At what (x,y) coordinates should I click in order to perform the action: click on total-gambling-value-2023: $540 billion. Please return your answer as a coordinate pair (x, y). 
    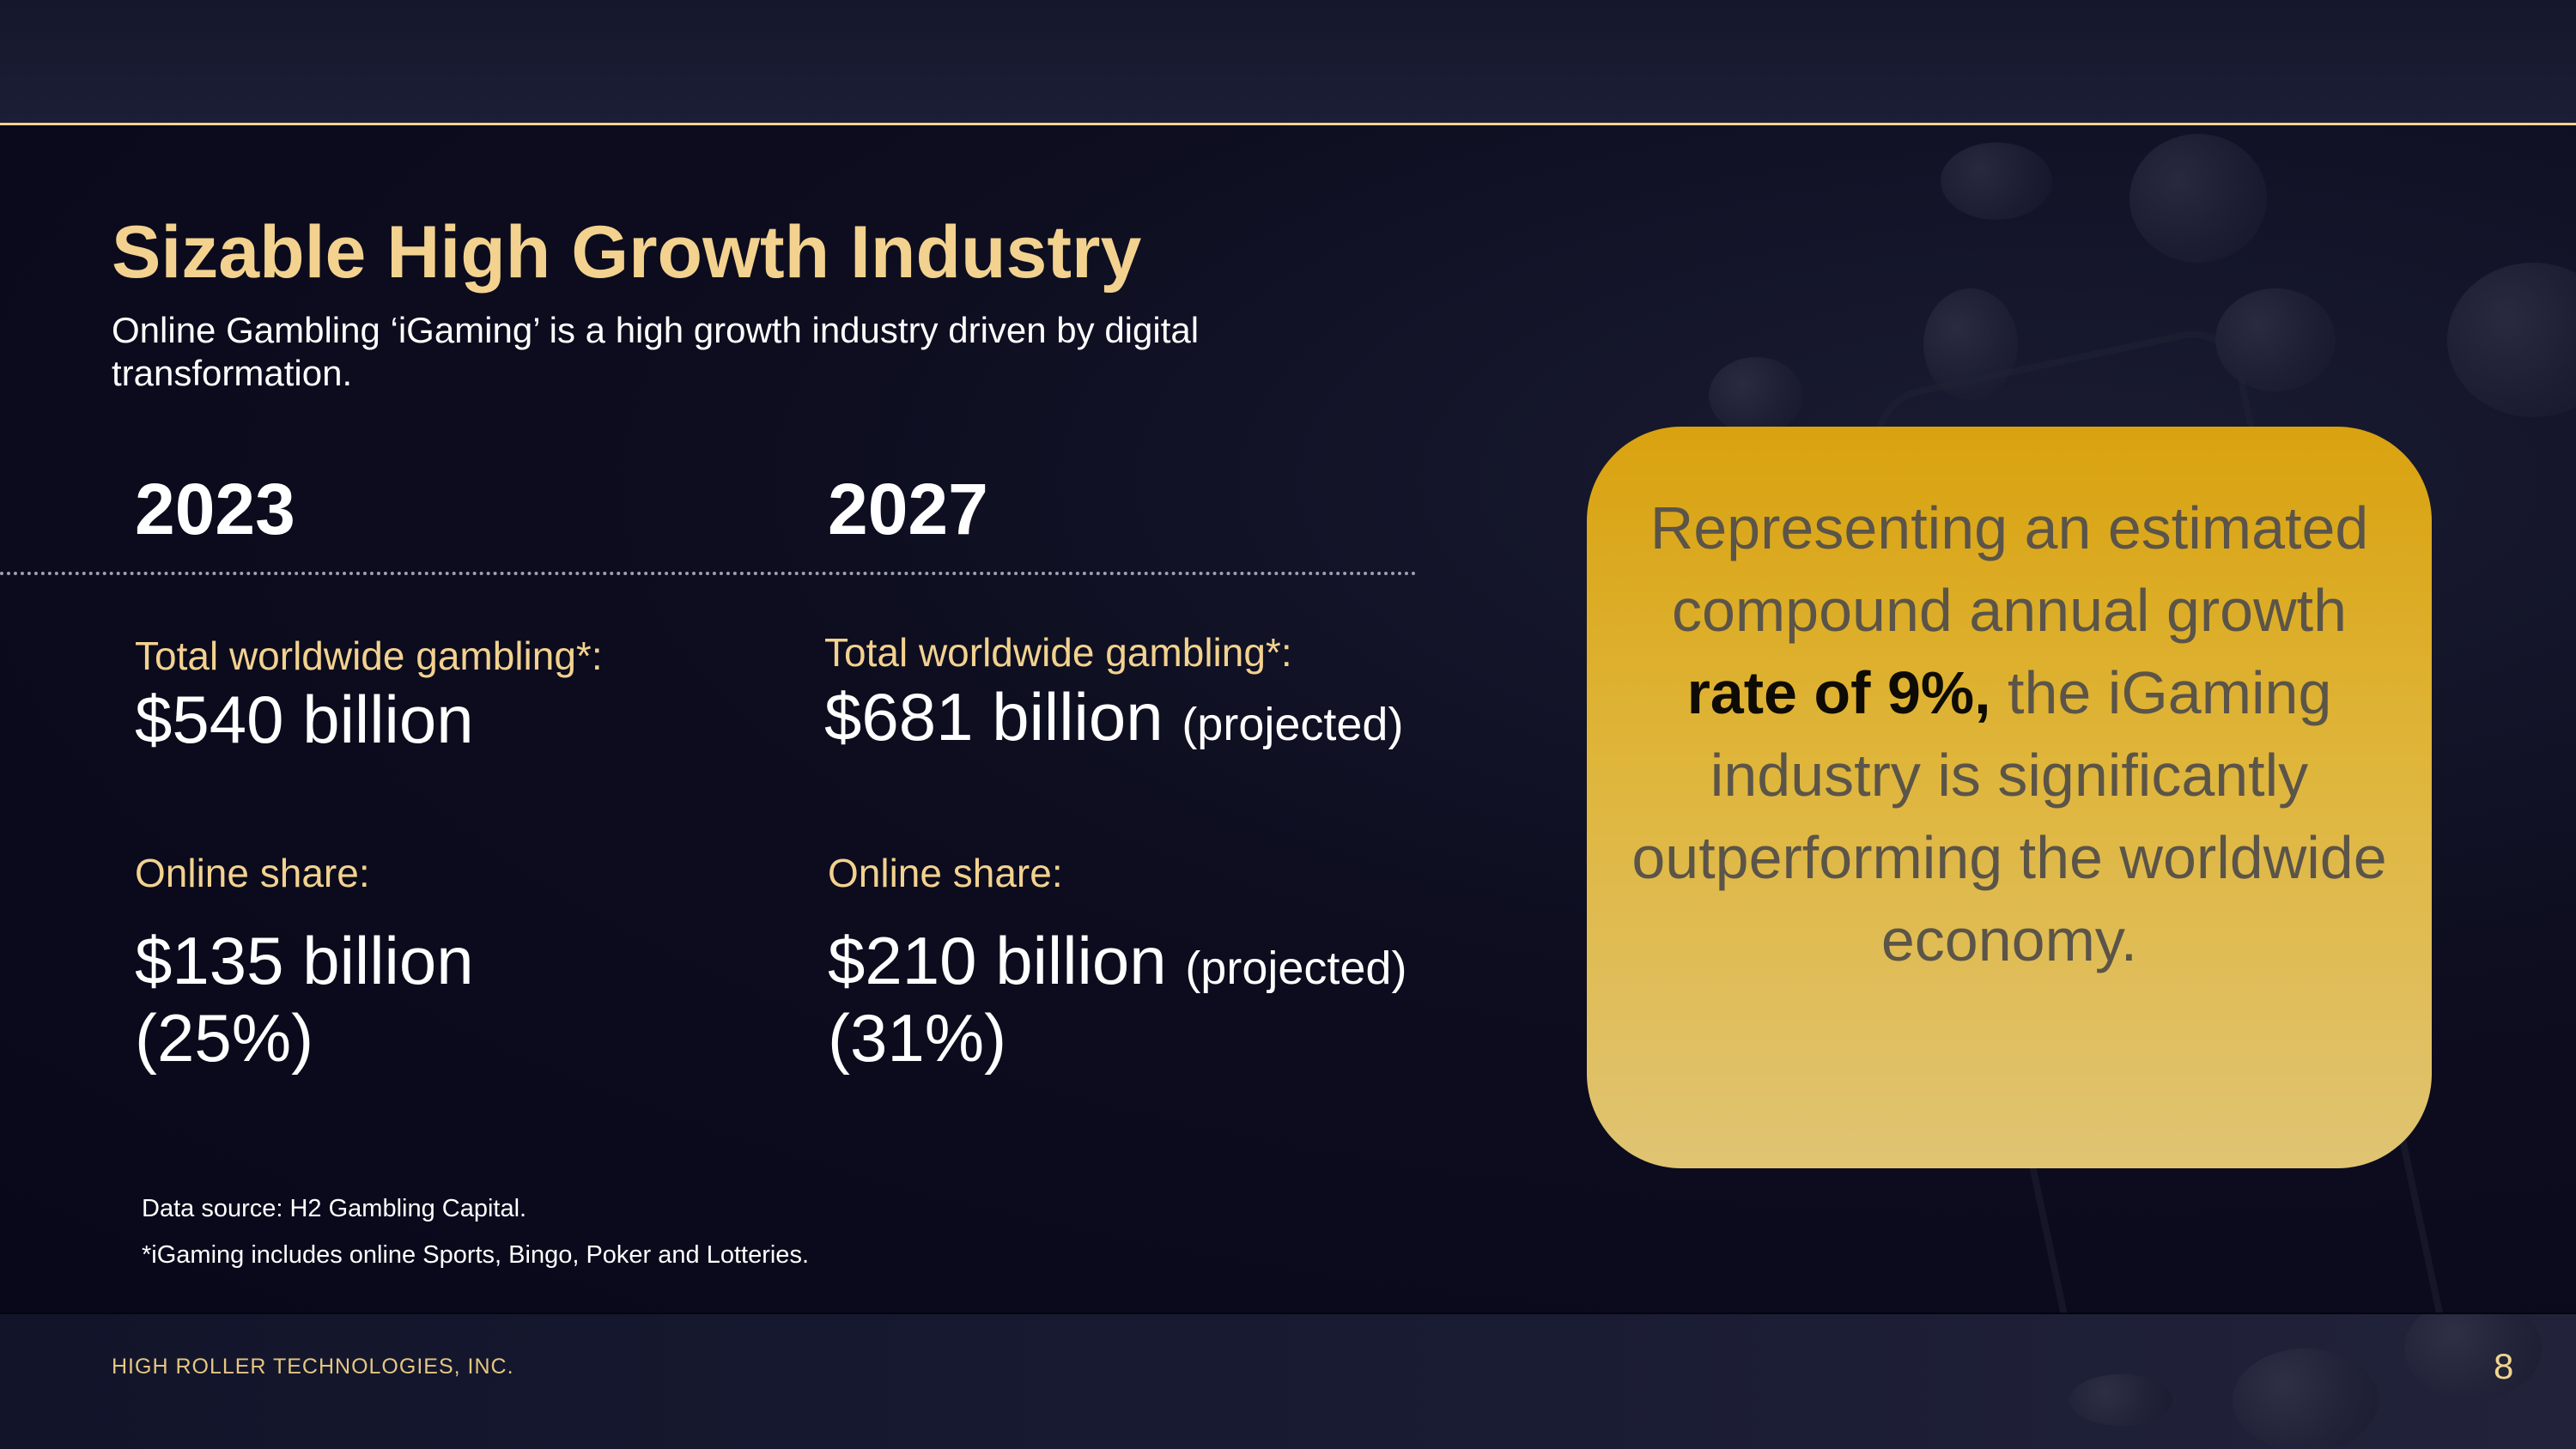
    Looking at the image, I should click on (304, 719).